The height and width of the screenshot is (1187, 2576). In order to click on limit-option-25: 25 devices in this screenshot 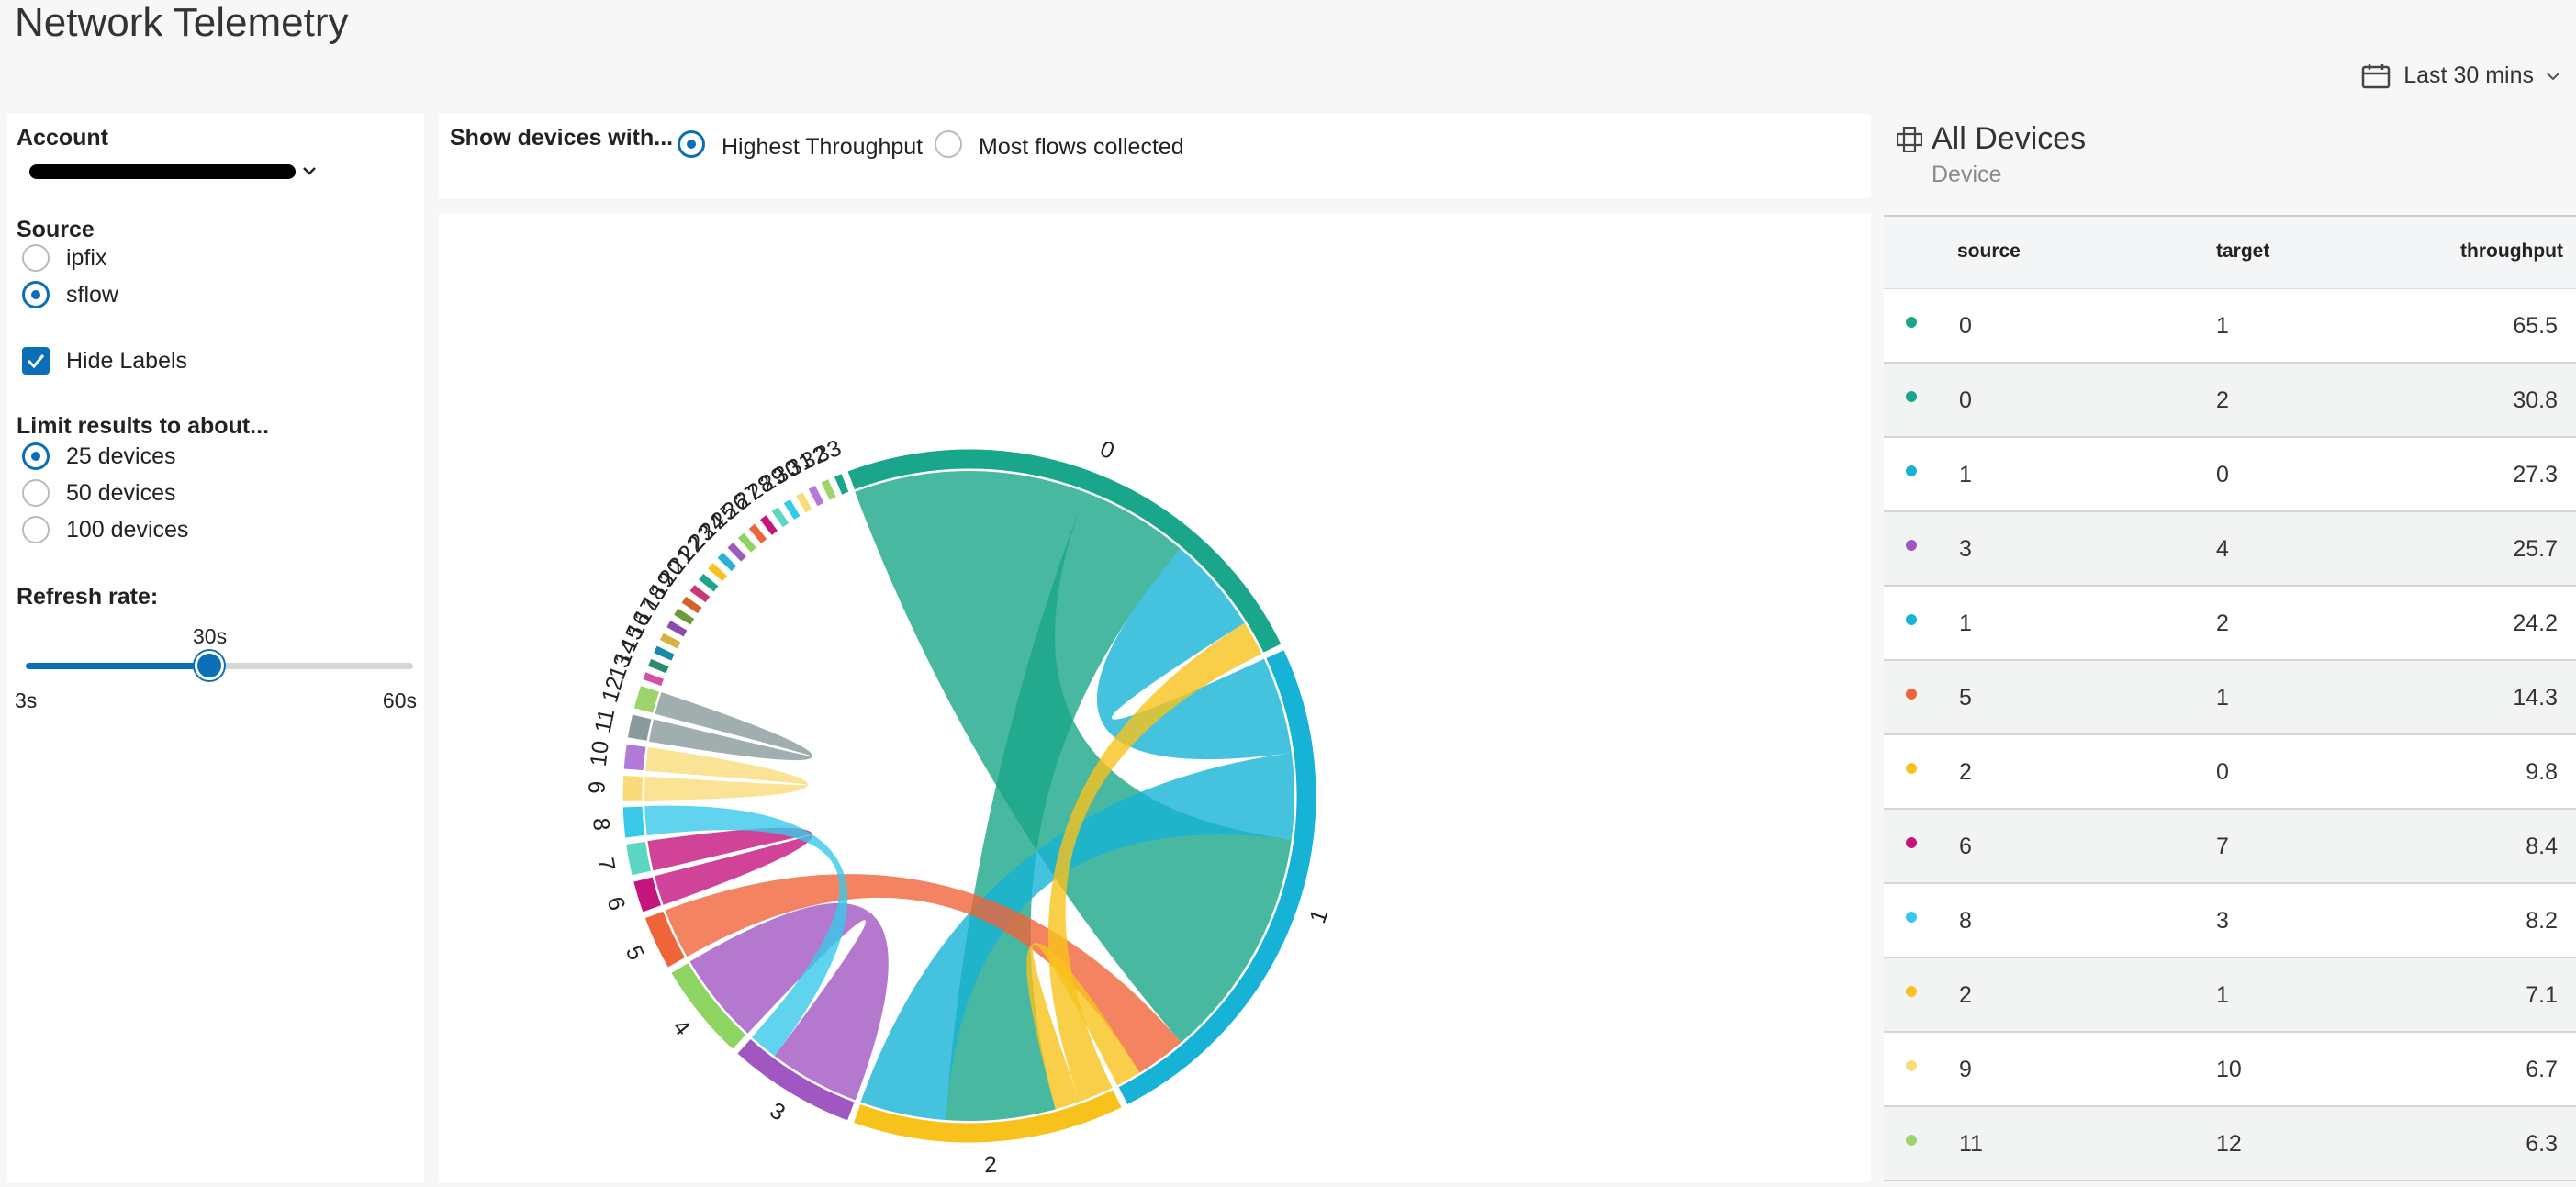, I will do `click(99, 456)`.